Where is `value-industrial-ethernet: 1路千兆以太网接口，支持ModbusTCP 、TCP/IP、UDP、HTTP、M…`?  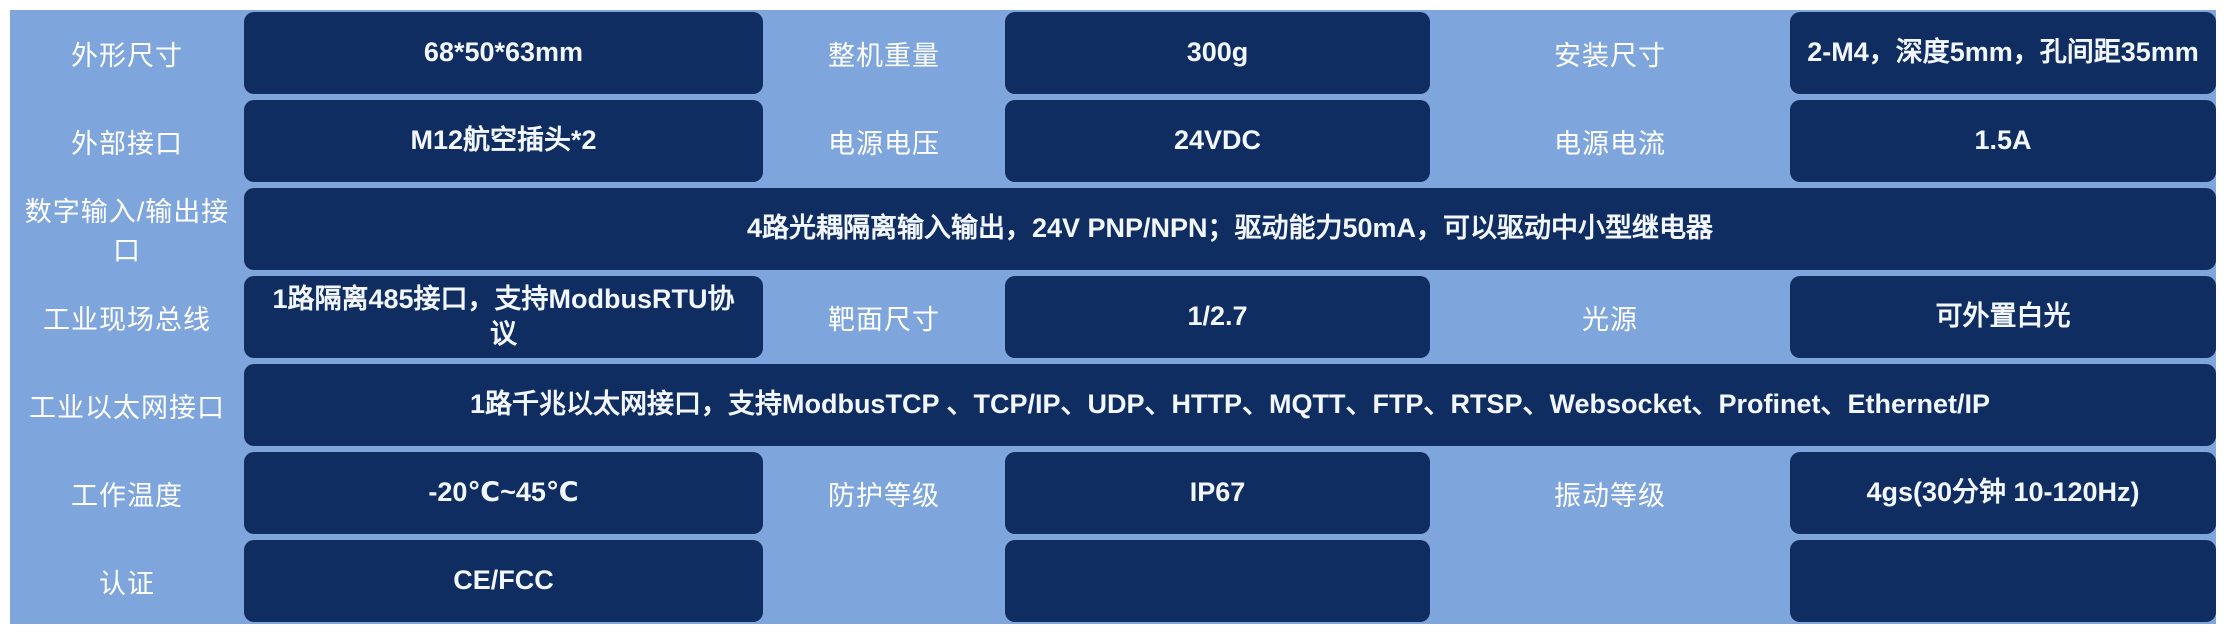 value-industrial-ethernet: 1路千兆以太网接口，支持ModbusTCP 、TCP/IP、UDP、HTTP、M… is located at coordinates (1230, 405).